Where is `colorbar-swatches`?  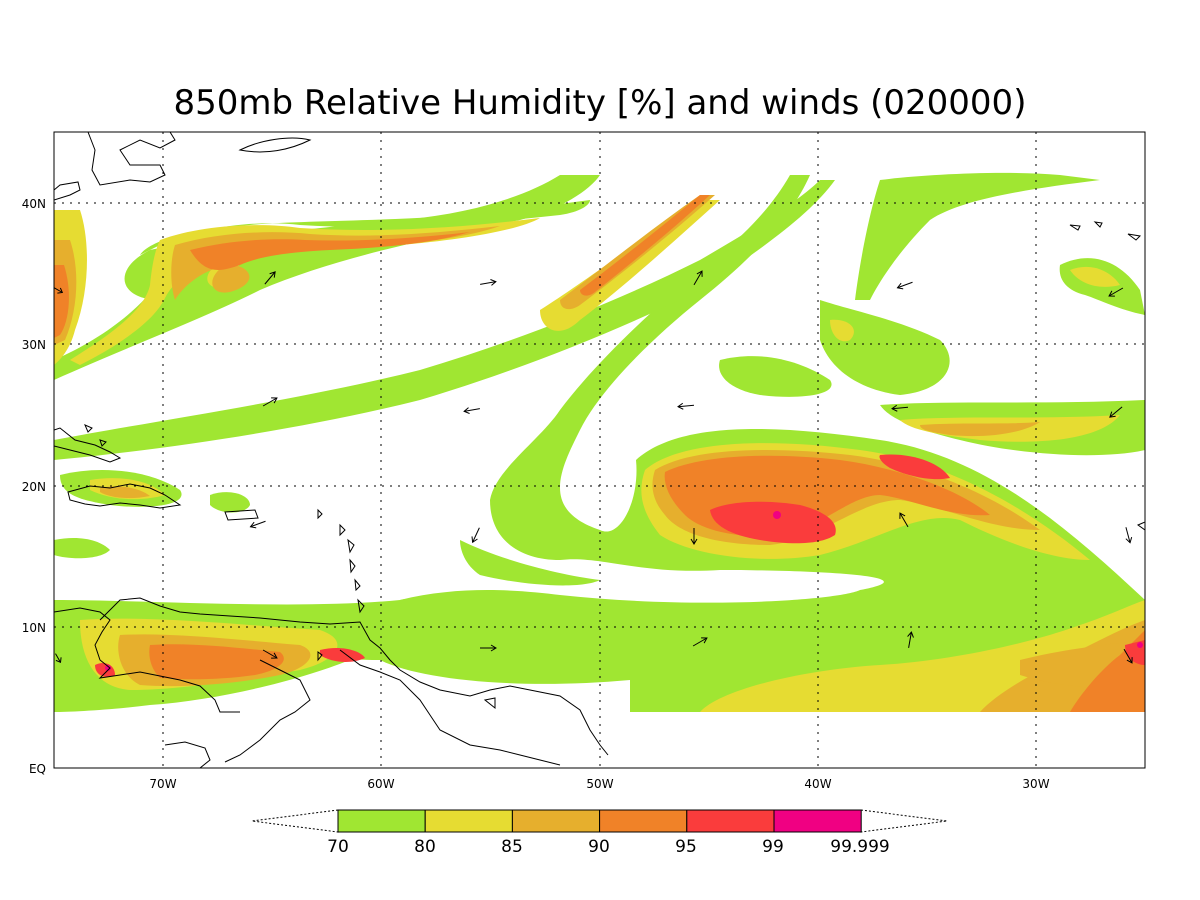 colorbar-swatches is located at coordinates (599, 821).